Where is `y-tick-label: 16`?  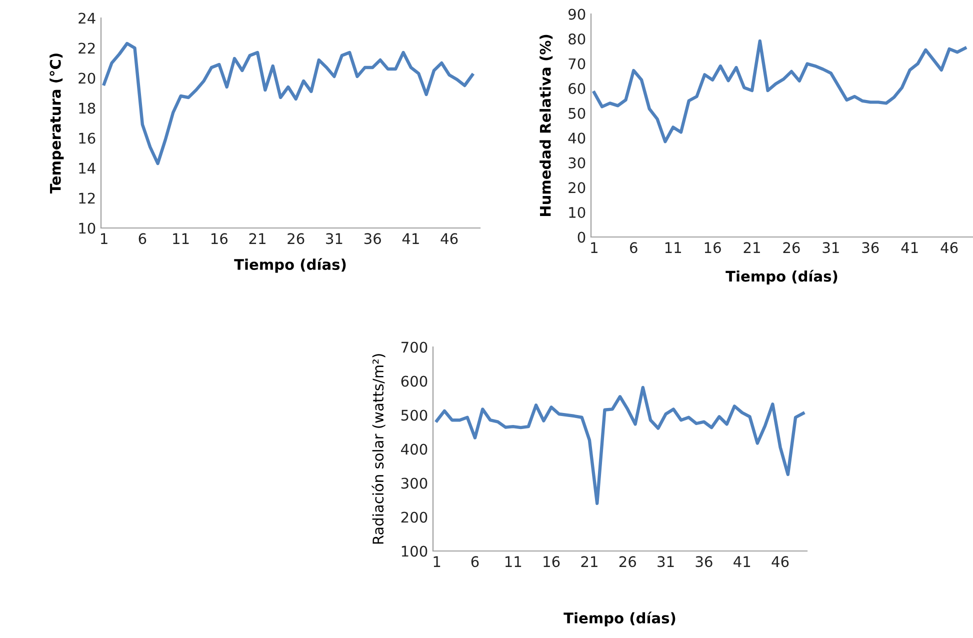
y-tick-label: 16 is located at coordinates (87, 138).